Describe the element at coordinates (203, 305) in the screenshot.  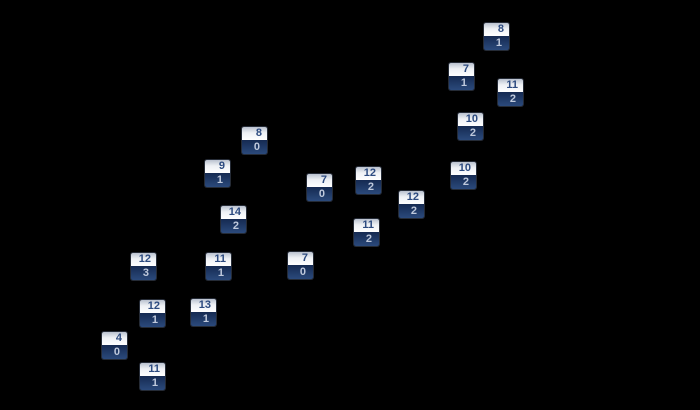
I see `data-point-top-value: 13` at that location.